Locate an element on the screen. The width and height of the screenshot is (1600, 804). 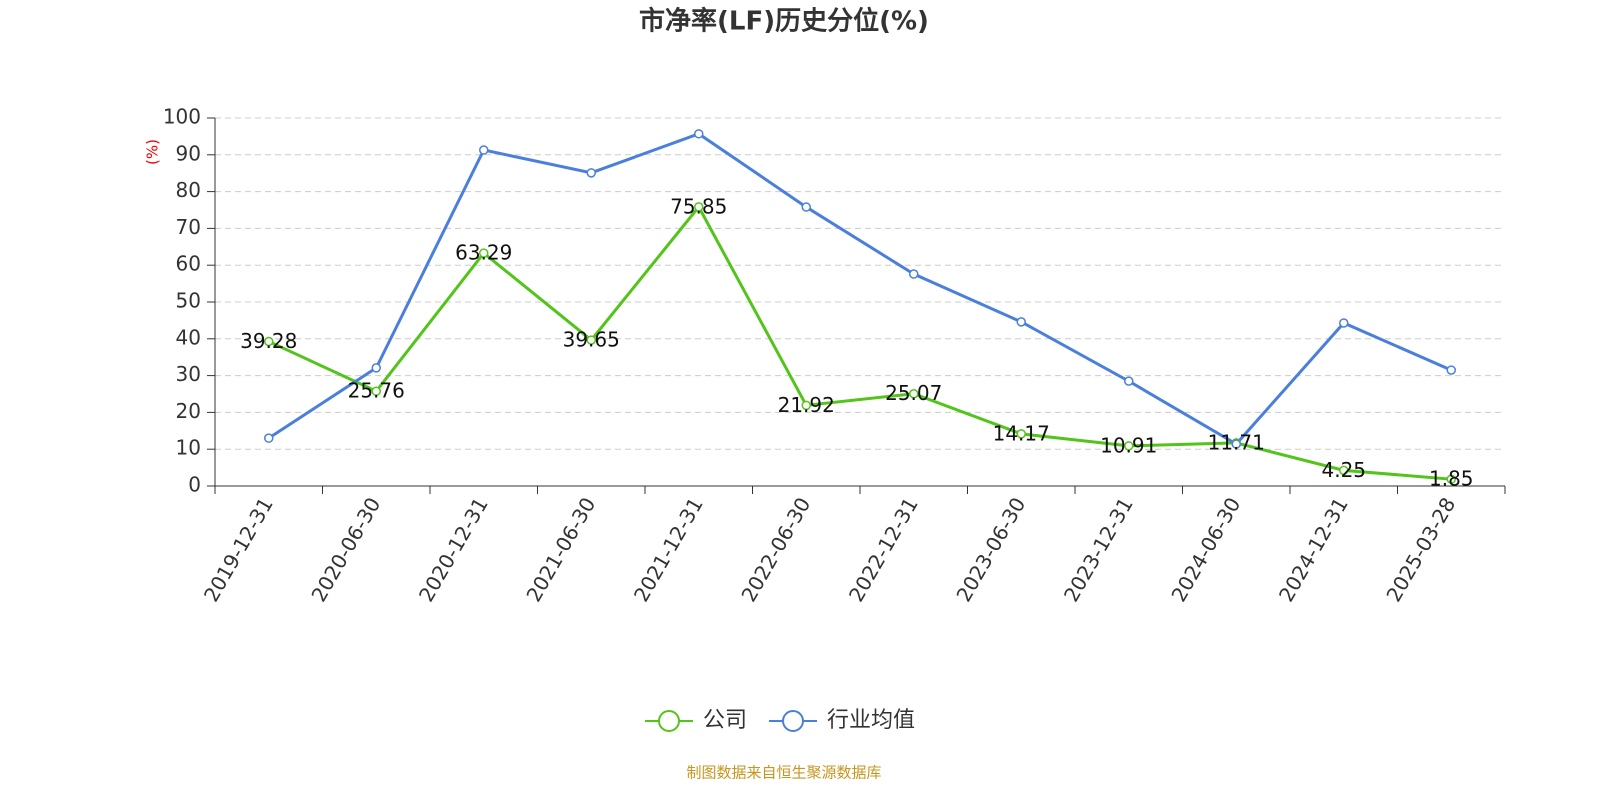
y-tick-label: 0 is located at coordinates (194, 485).